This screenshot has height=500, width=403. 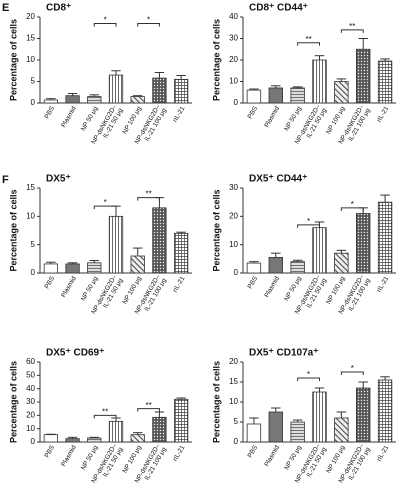 What do you see at coordinates (278, 8) in the screenshot?
I see `chart-title: CD8⁺ CD44⁺` at bounding box center [278, 8].